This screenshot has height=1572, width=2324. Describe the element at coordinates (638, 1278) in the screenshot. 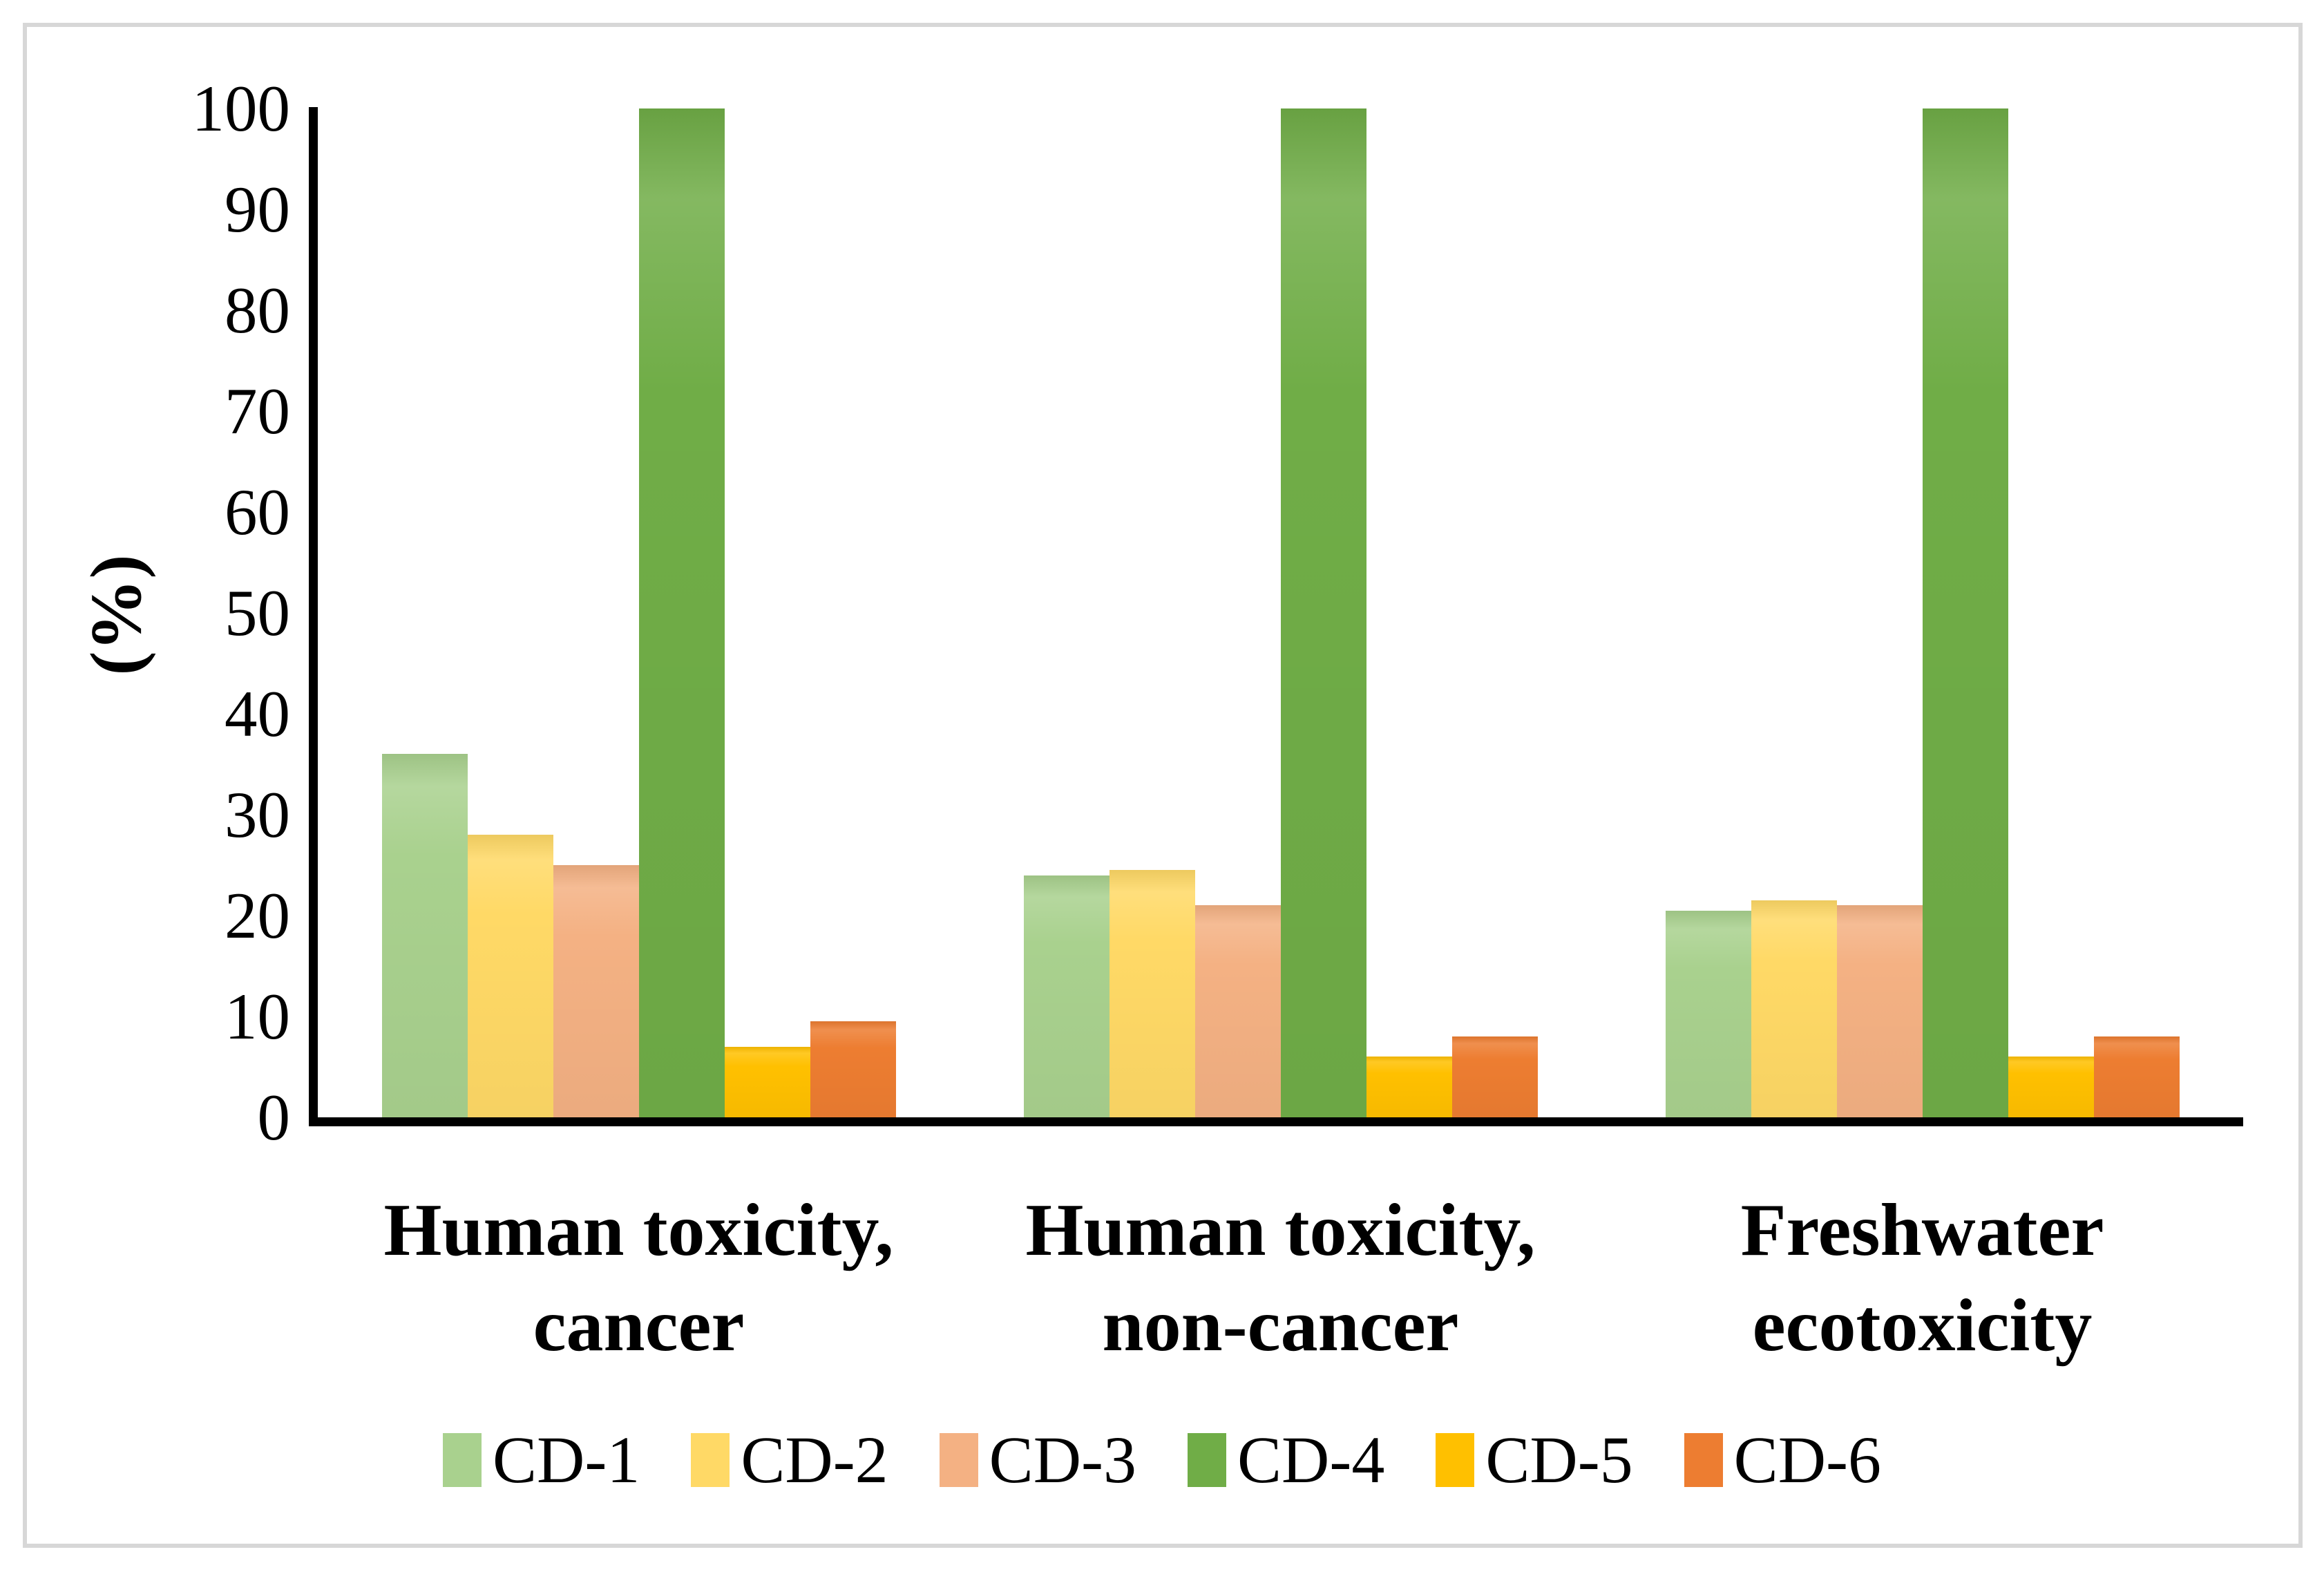

I see `category-label-1: Human toxicity, cancer` at that location.